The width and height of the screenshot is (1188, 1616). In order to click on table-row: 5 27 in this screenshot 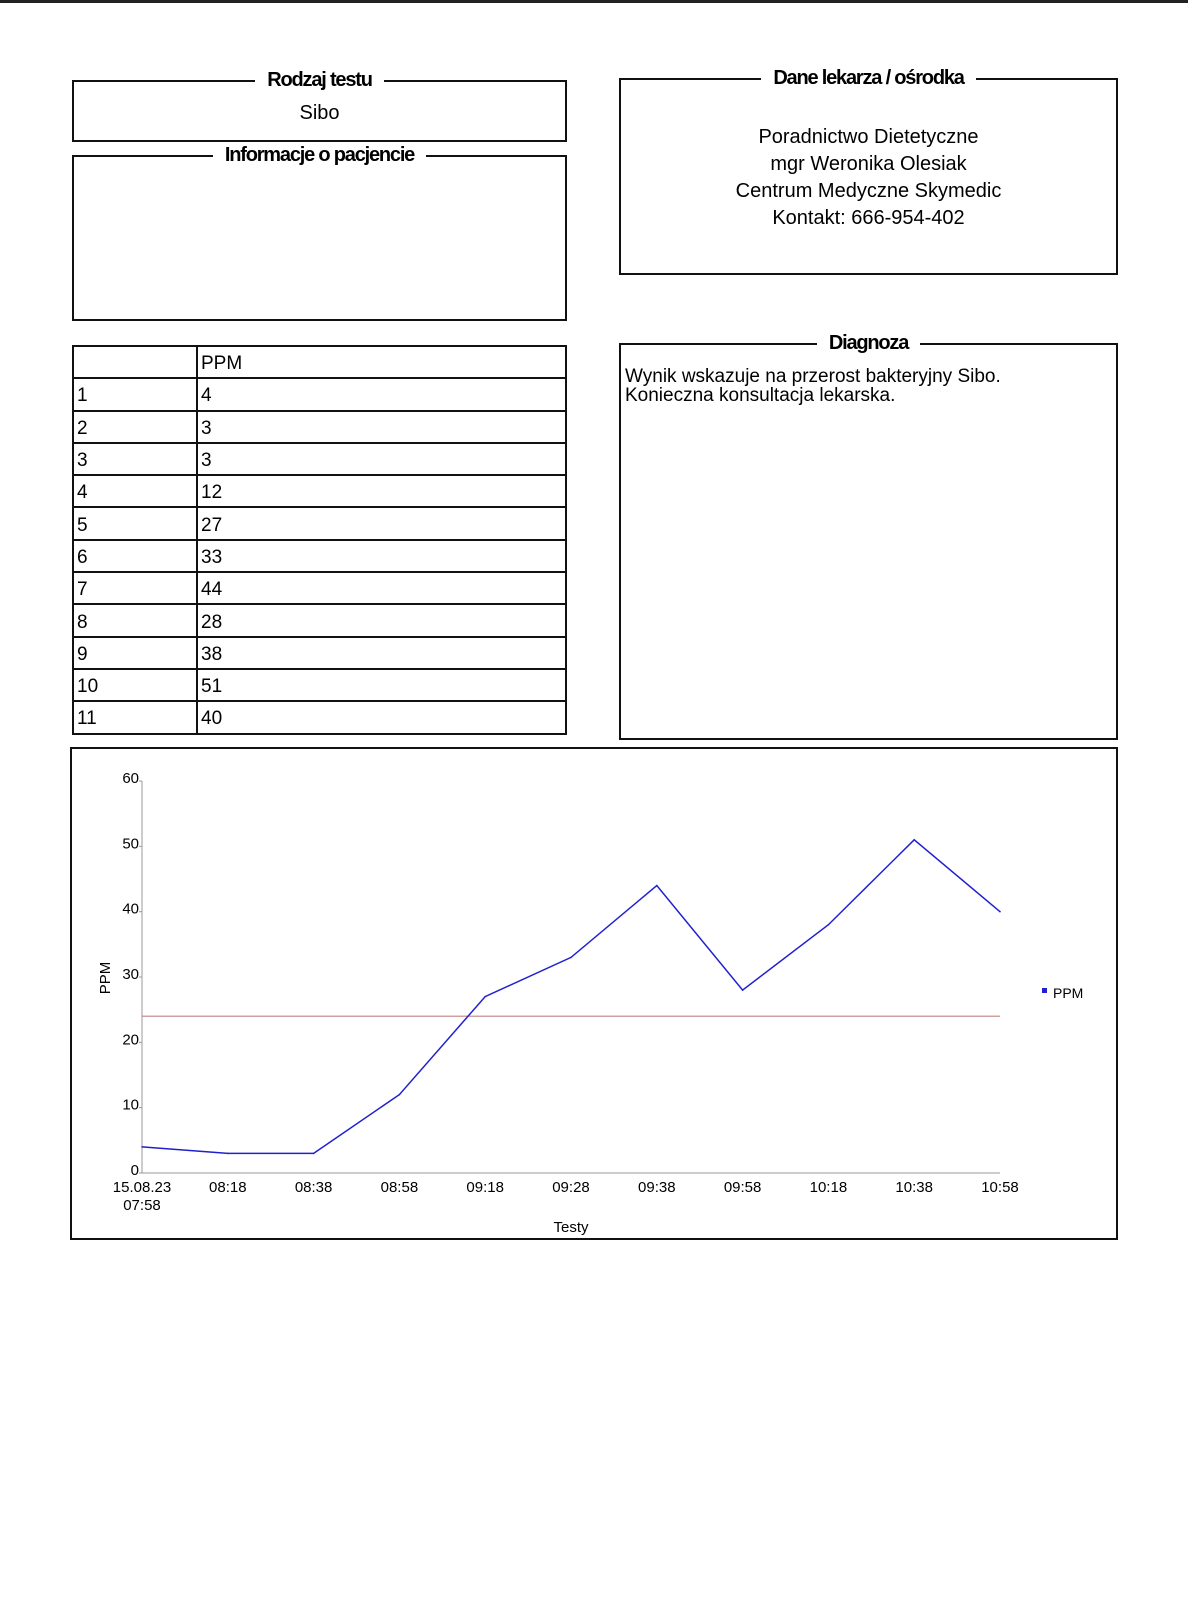, I will do `click(319, 523)`.